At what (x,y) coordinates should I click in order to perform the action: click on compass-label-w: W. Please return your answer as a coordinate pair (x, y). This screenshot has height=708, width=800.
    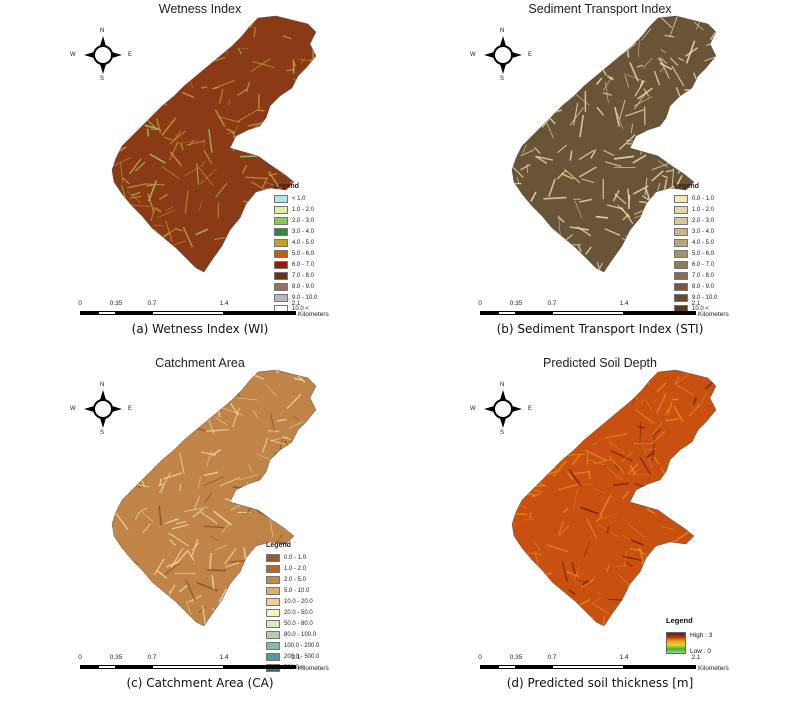
    Looking at the image, I should click on (473, 409).